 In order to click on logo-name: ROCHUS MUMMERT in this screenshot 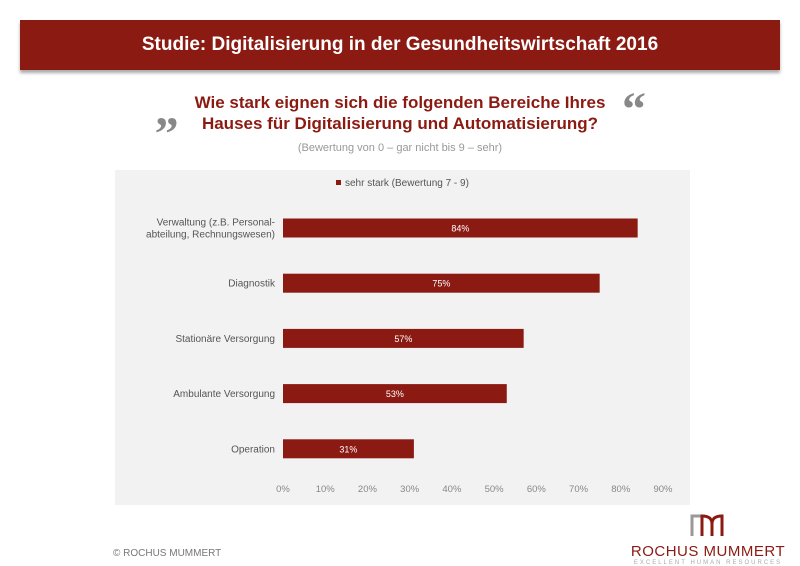, I will do `click(708, 551)`.